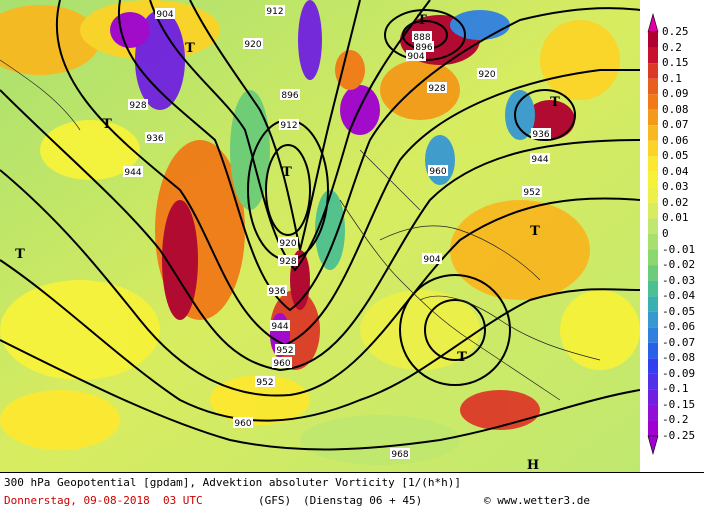  I want to click on legend-value: -0.08, so click(679, 358).